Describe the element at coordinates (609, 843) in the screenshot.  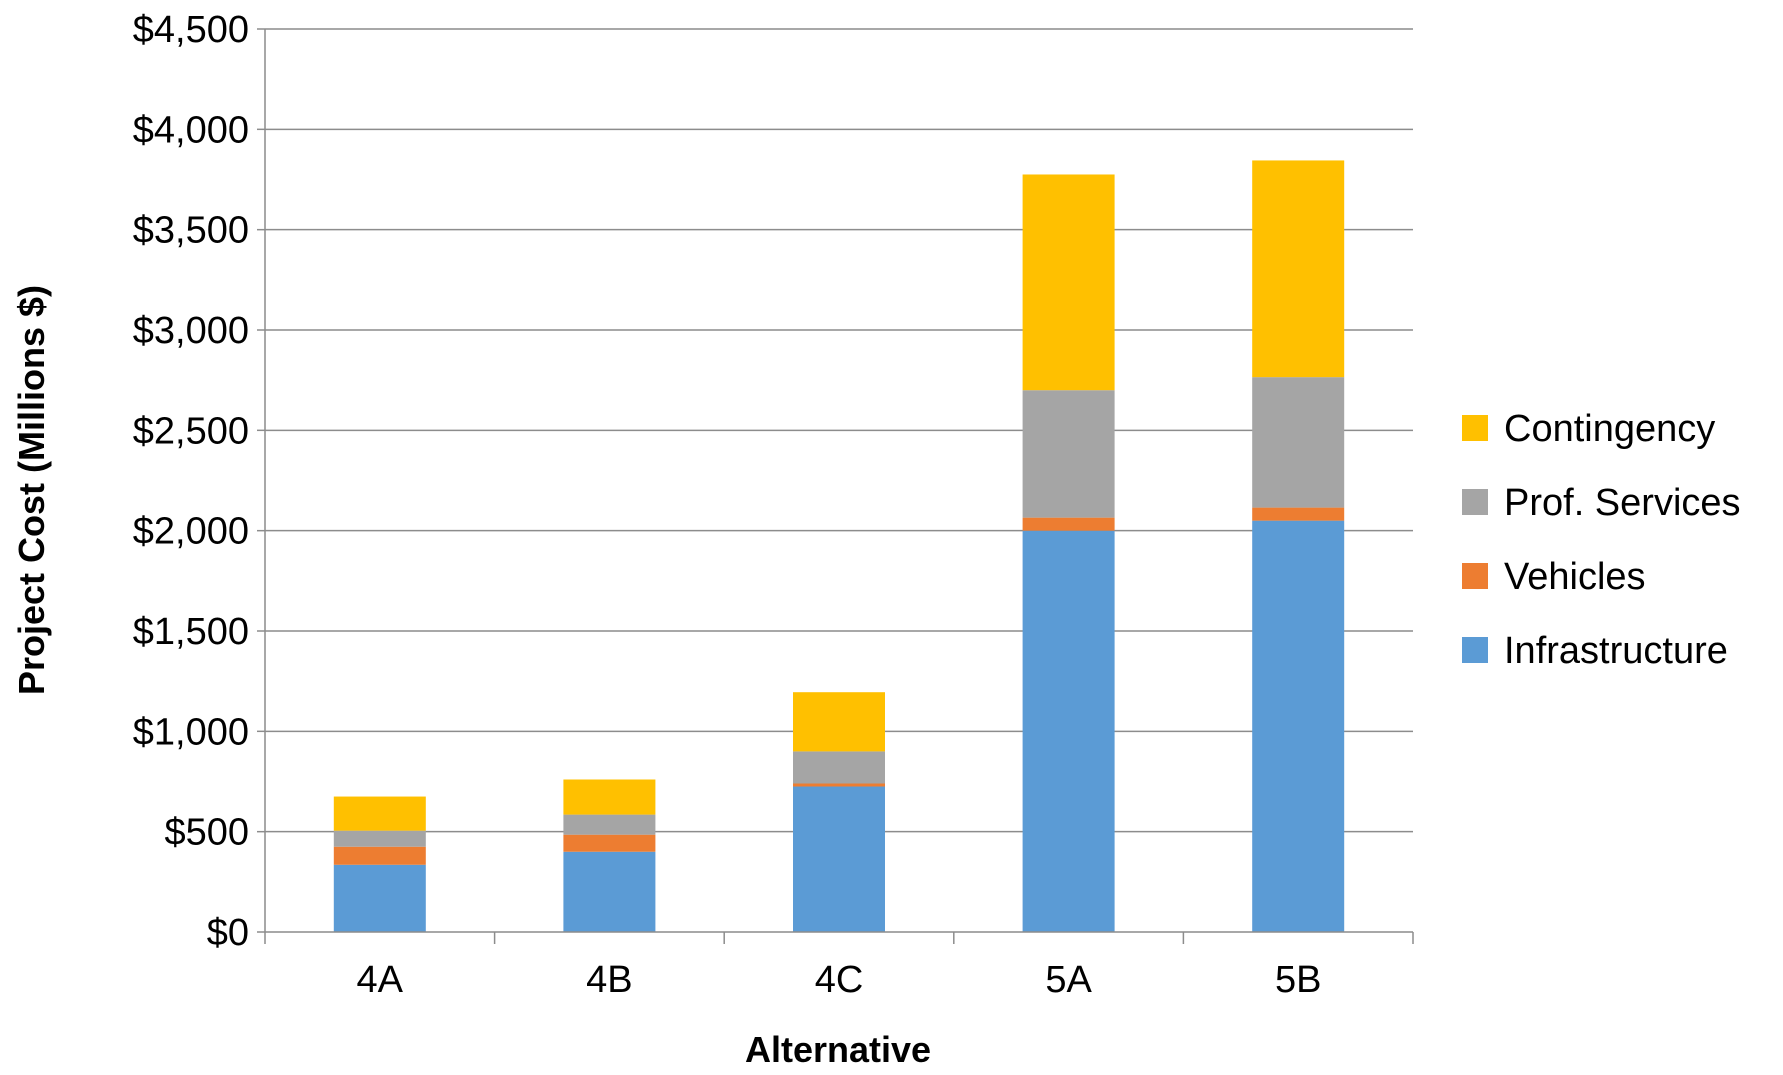
I see `bar-4b-vehicles` at that location.